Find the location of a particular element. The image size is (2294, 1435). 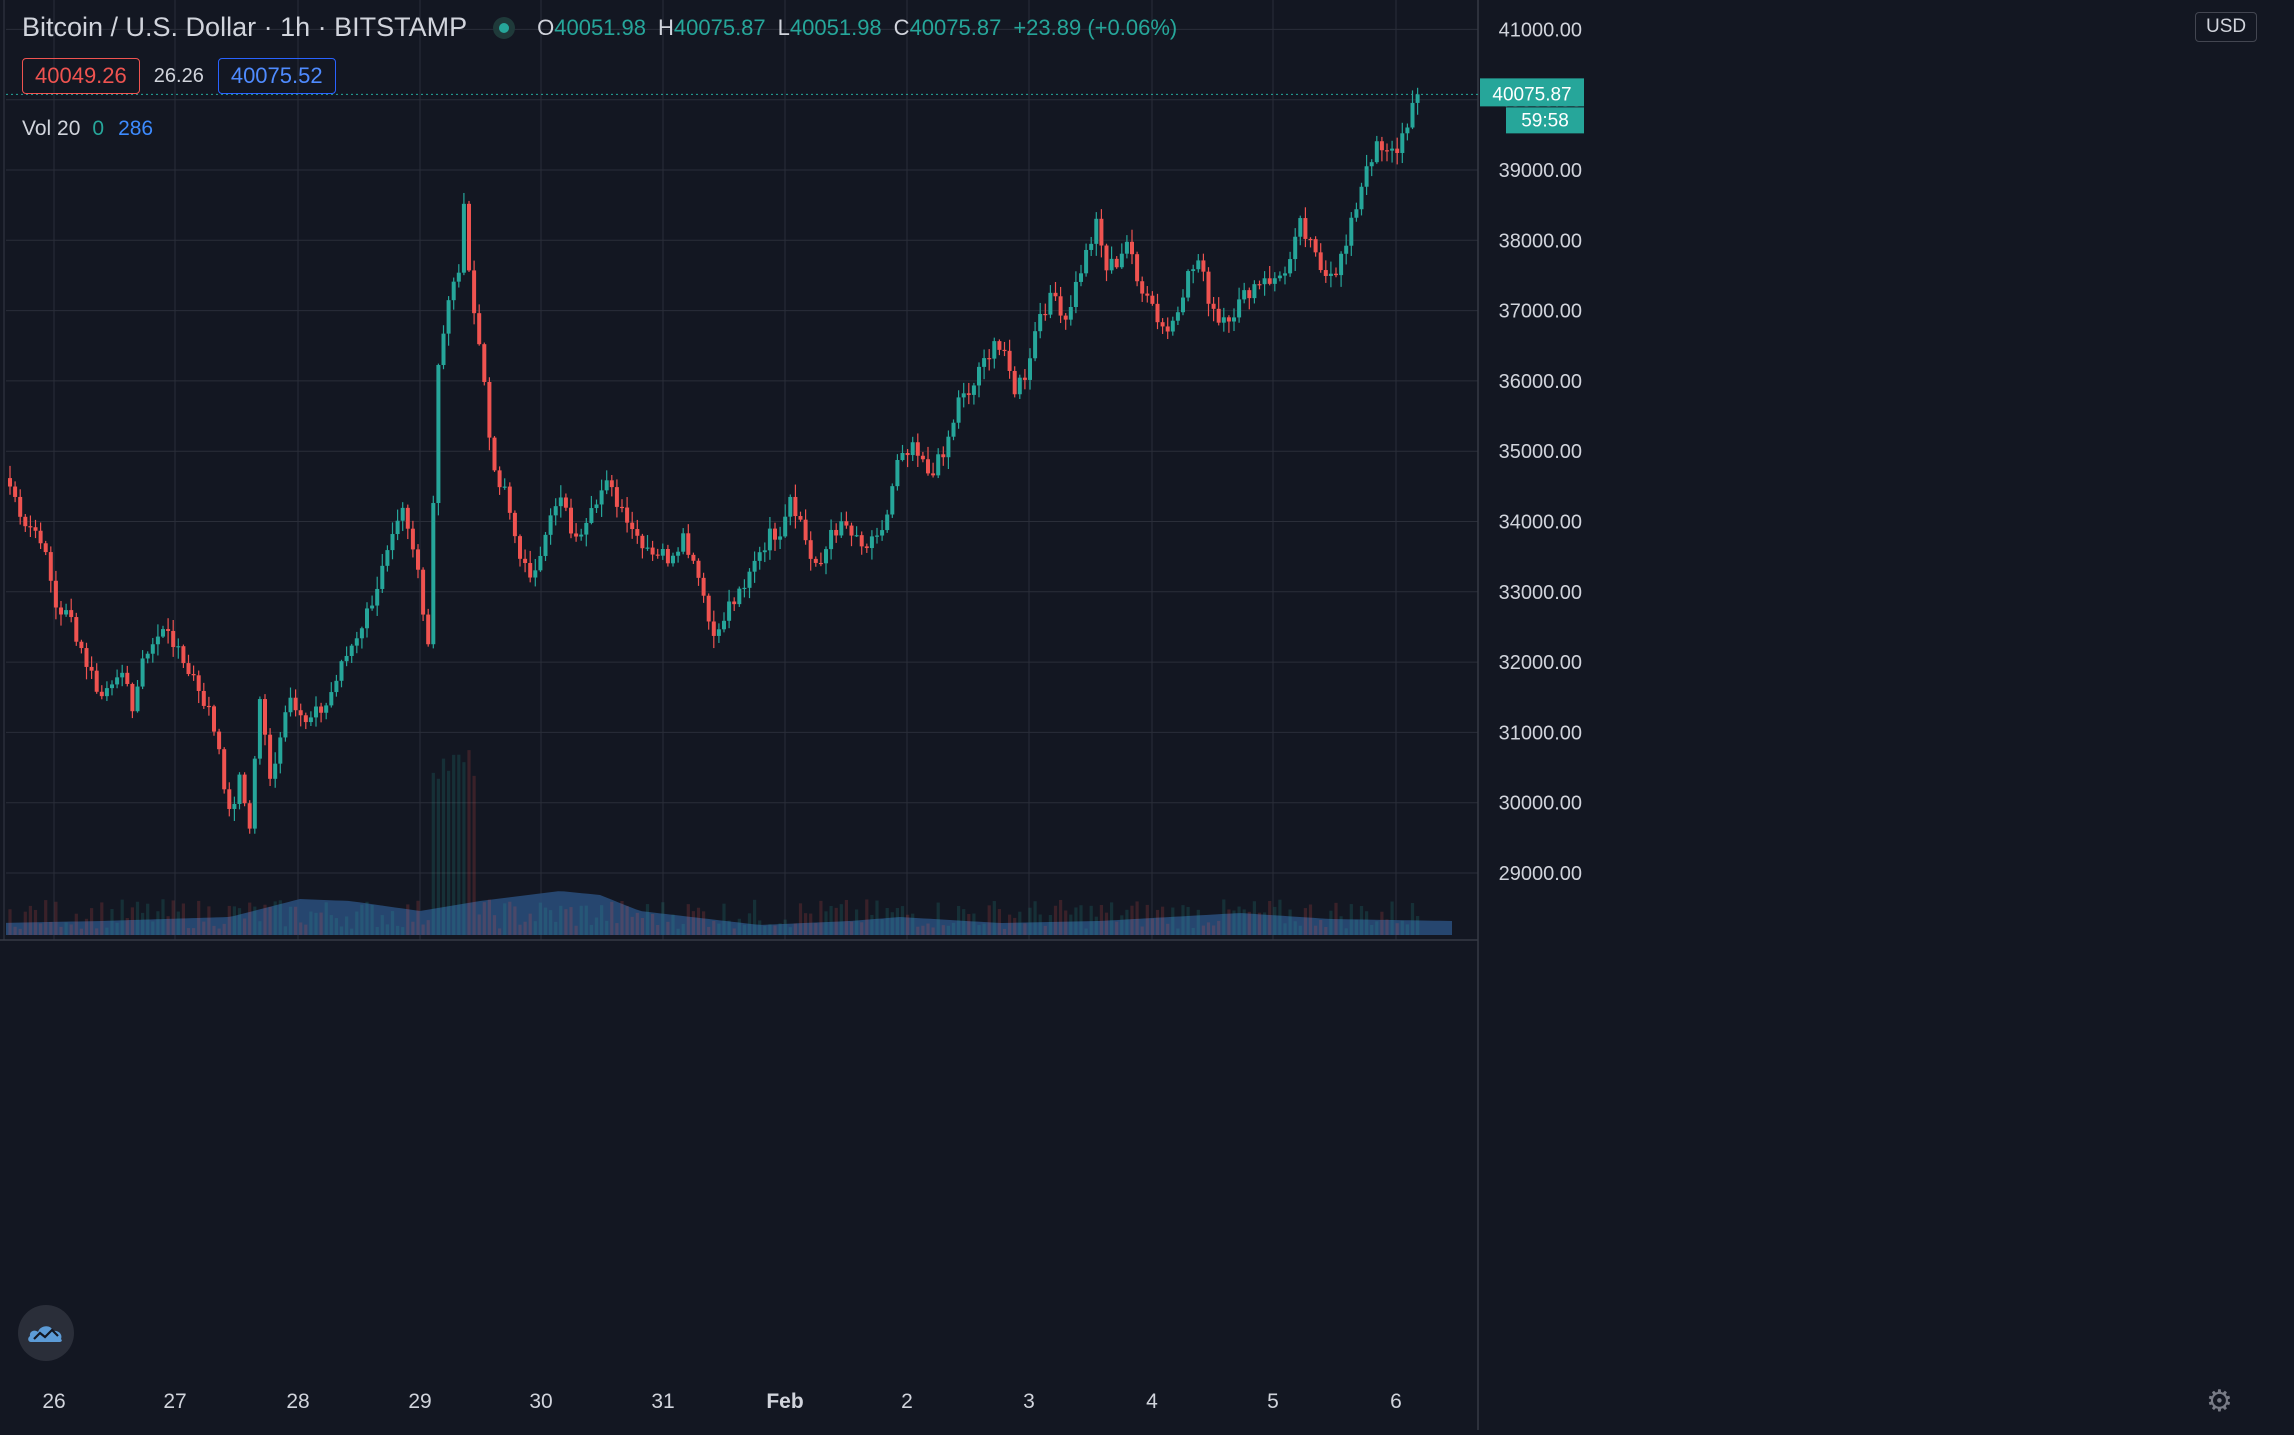

tradingview-cloud-icon is located at coordinates (46, 1333).